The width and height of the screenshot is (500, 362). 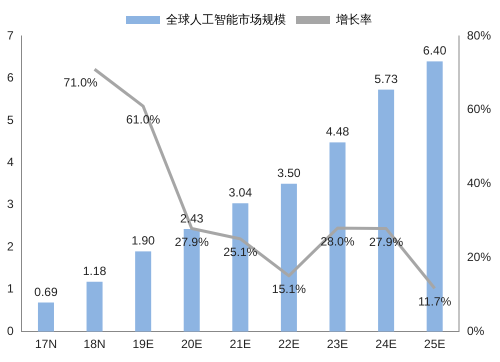 I want to click on data-label: 28.0%, so click(x=337, y=241).